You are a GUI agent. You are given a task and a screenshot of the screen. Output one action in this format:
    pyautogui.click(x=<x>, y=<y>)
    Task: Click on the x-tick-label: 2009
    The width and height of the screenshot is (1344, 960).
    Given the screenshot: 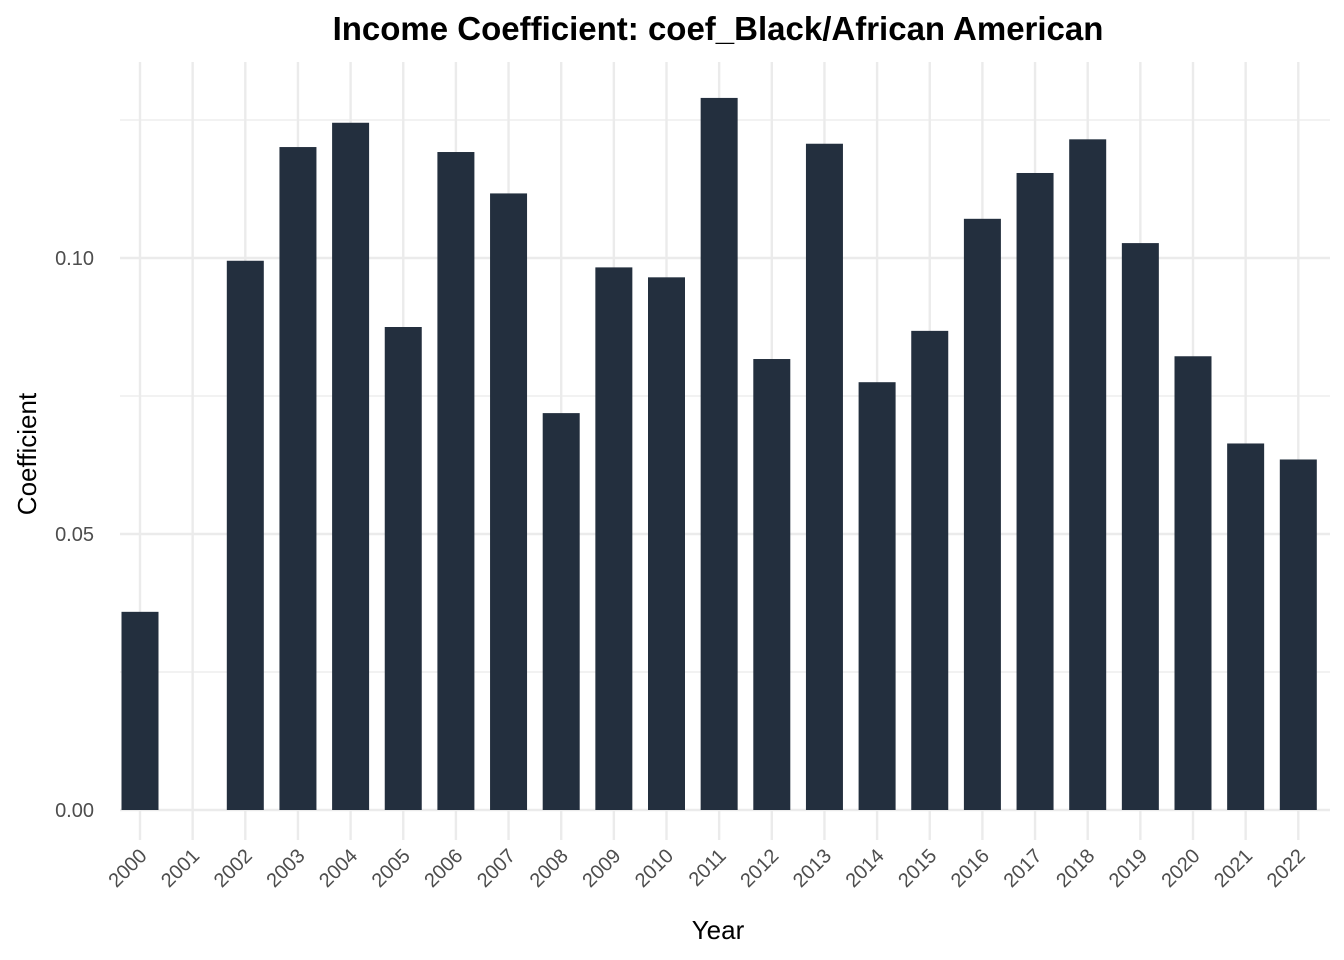 What is the action you would take?
    pyautogui.click(x=601, y=868)
    